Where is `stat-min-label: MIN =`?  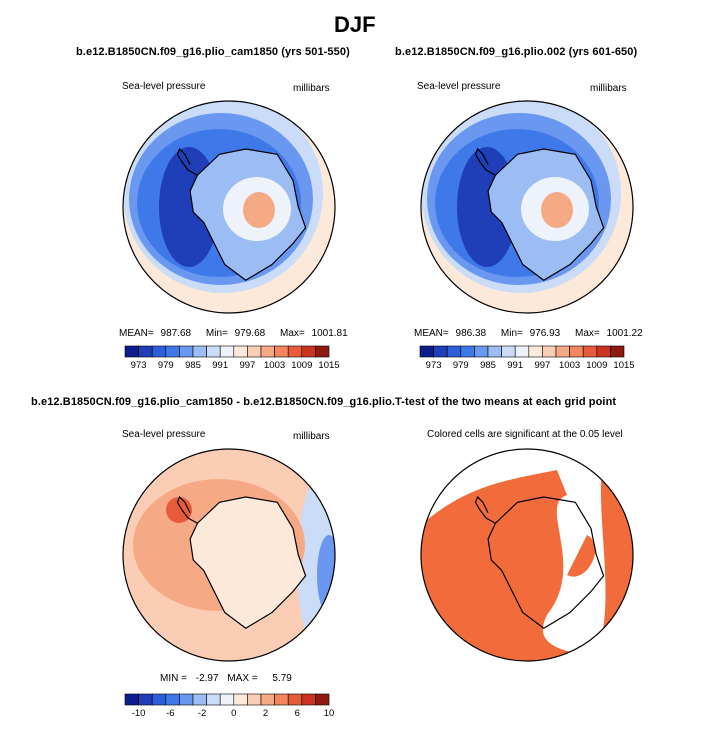 stat-min-label: MIN = is located at coordinates (173, 678).